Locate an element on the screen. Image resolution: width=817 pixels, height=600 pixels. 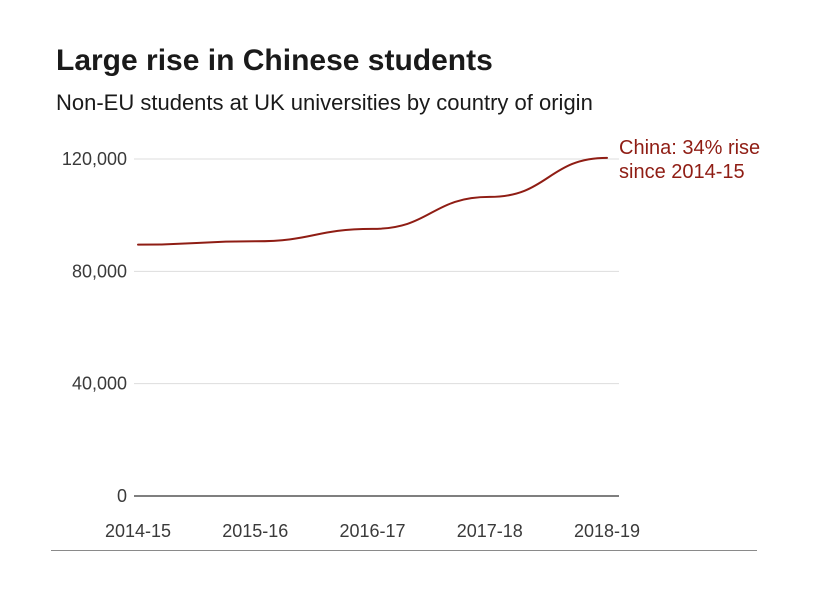
x-tick-label: 2018-19 is located at coordinates (607, 531).